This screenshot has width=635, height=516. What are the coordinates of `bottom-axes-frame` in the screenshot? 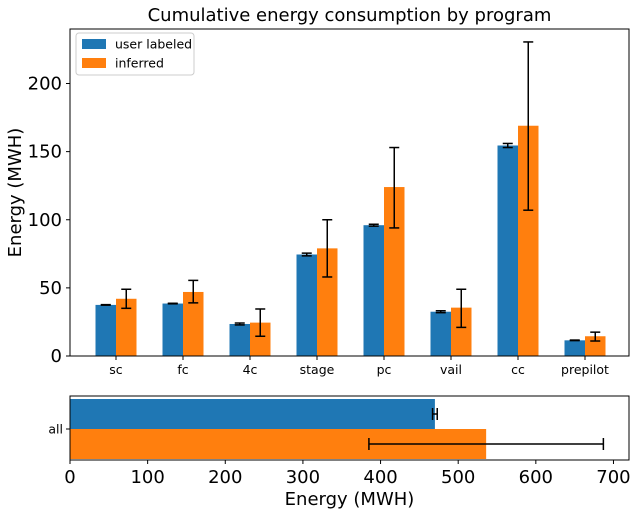 It's located at (349, 428).